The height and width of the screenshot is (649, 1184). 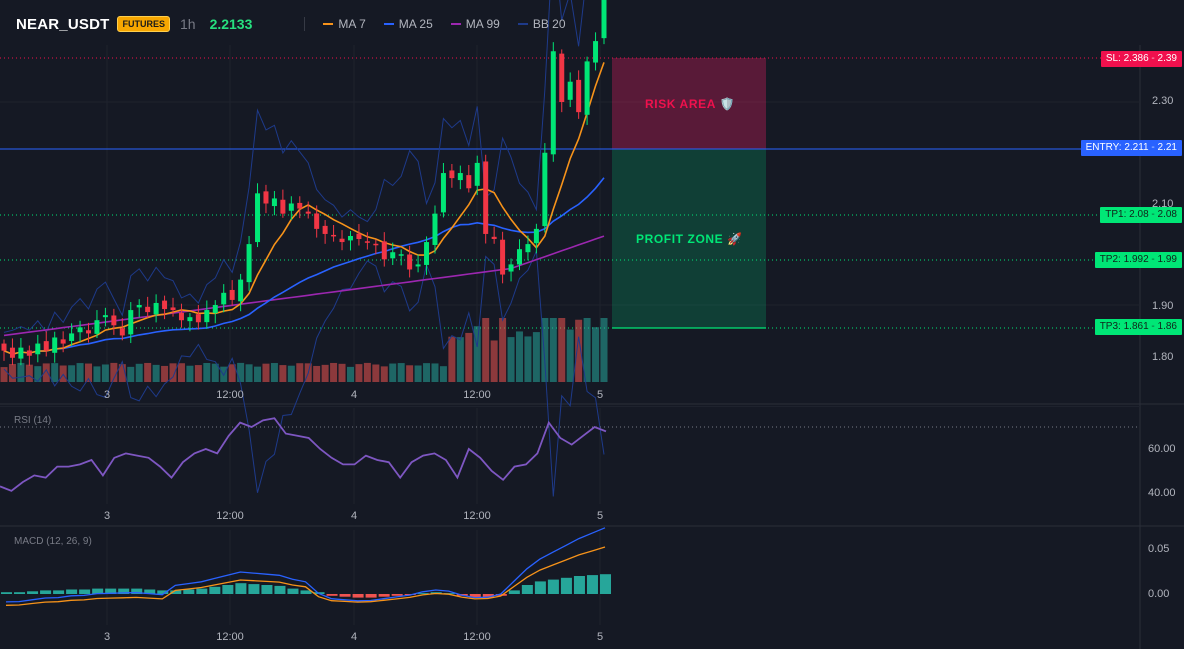 What do you see at coordinates (230, 395) in the screenshot?
I see `time-axis-label: 12:00` at bounding box center [230, 395].